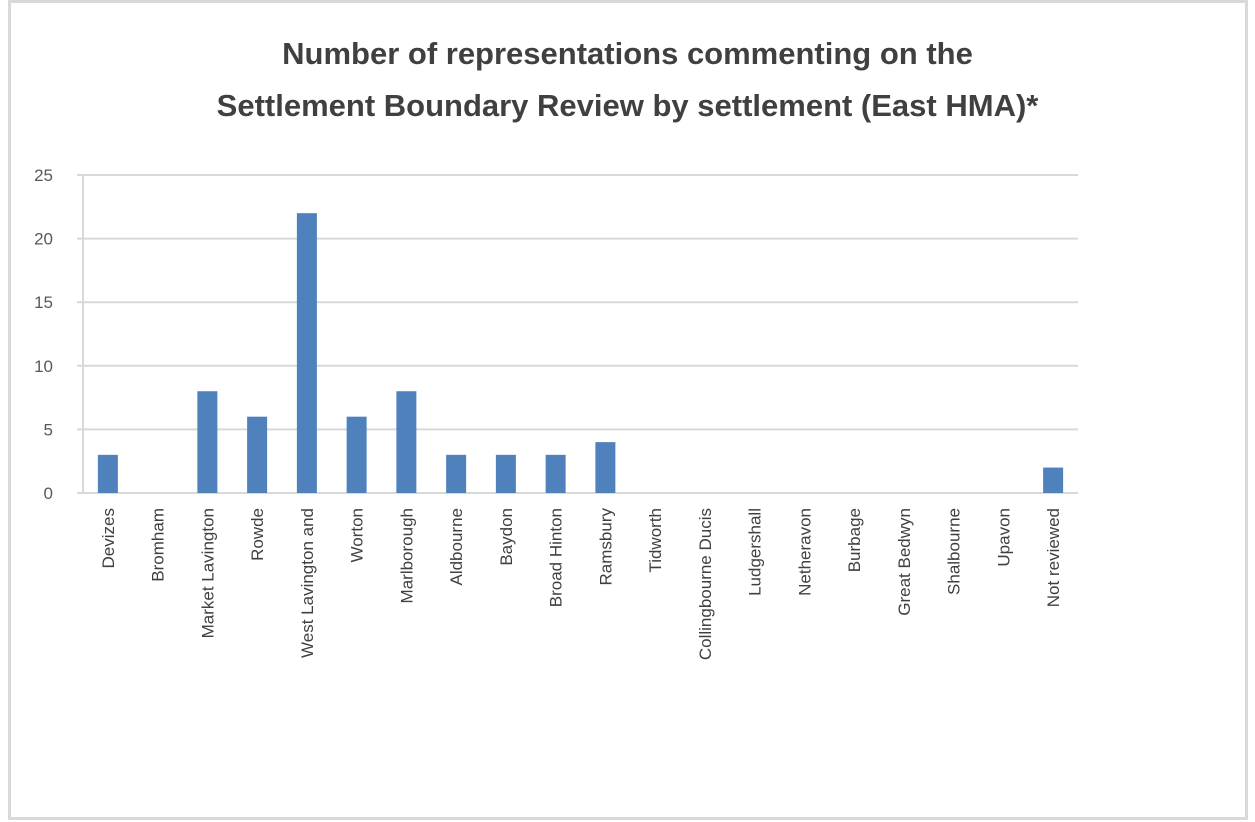 This screenshot has width=1255, height=822. I want to click on x-category-label: Devizes, so click(108, 538).